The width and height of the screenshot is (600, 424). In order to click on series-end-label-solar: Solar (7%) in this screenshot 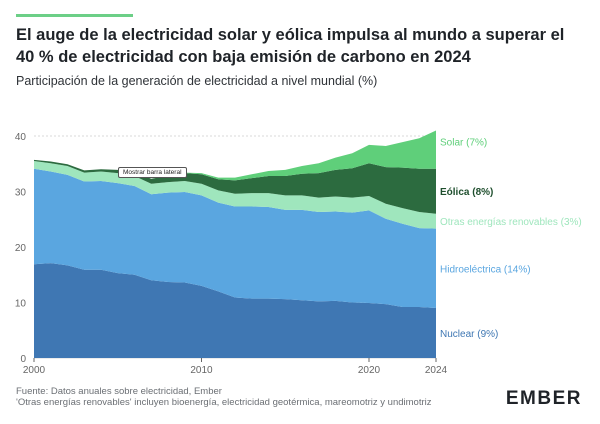, I will do `click(463, 143)`.